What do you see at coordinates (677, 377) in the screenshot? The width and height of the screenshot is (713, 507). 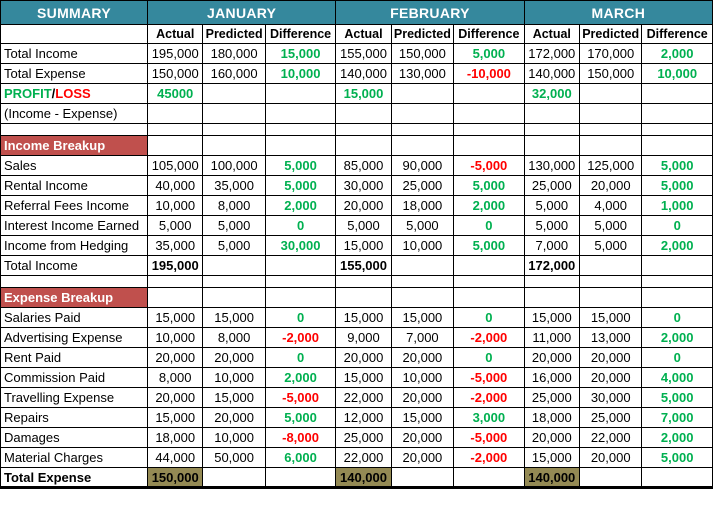 I see `table-cell: 4,000` at bounding box center [677, 377].